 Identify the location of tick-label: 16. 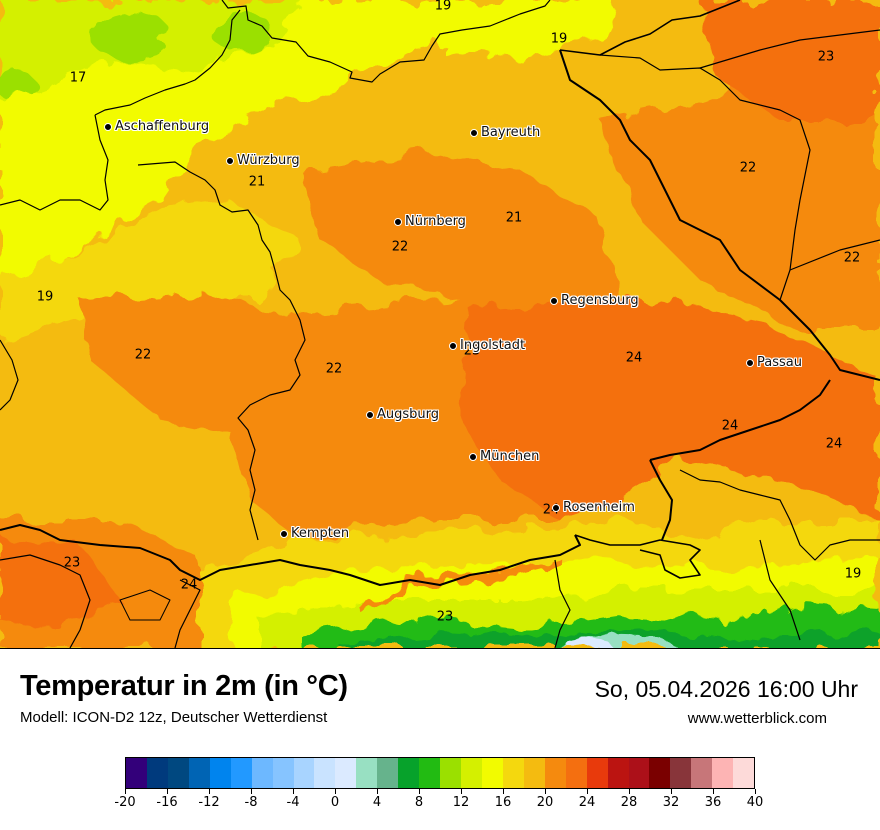
(503, 802).